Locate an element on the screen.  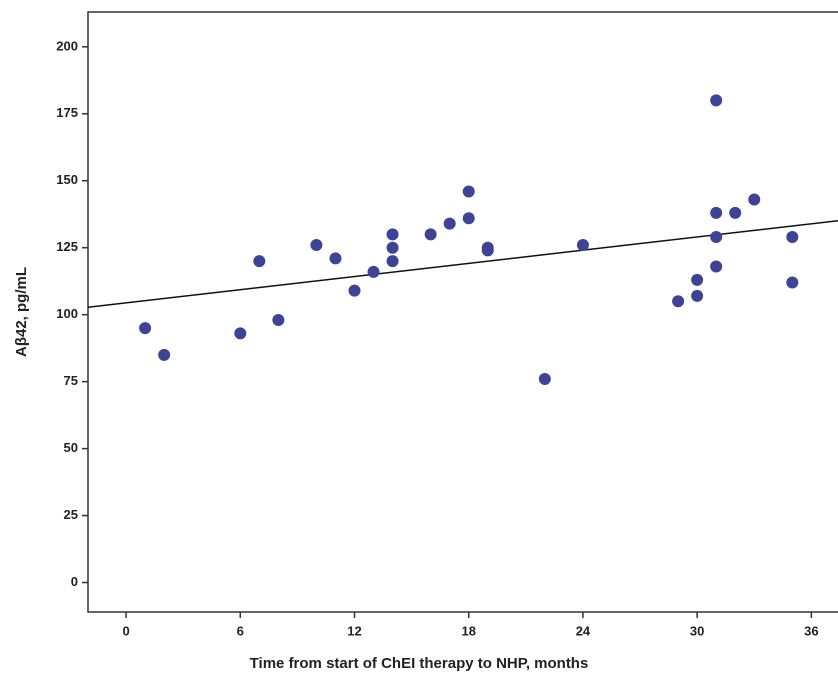
y-tick-label: 0 is located at coordinates (74, 581).